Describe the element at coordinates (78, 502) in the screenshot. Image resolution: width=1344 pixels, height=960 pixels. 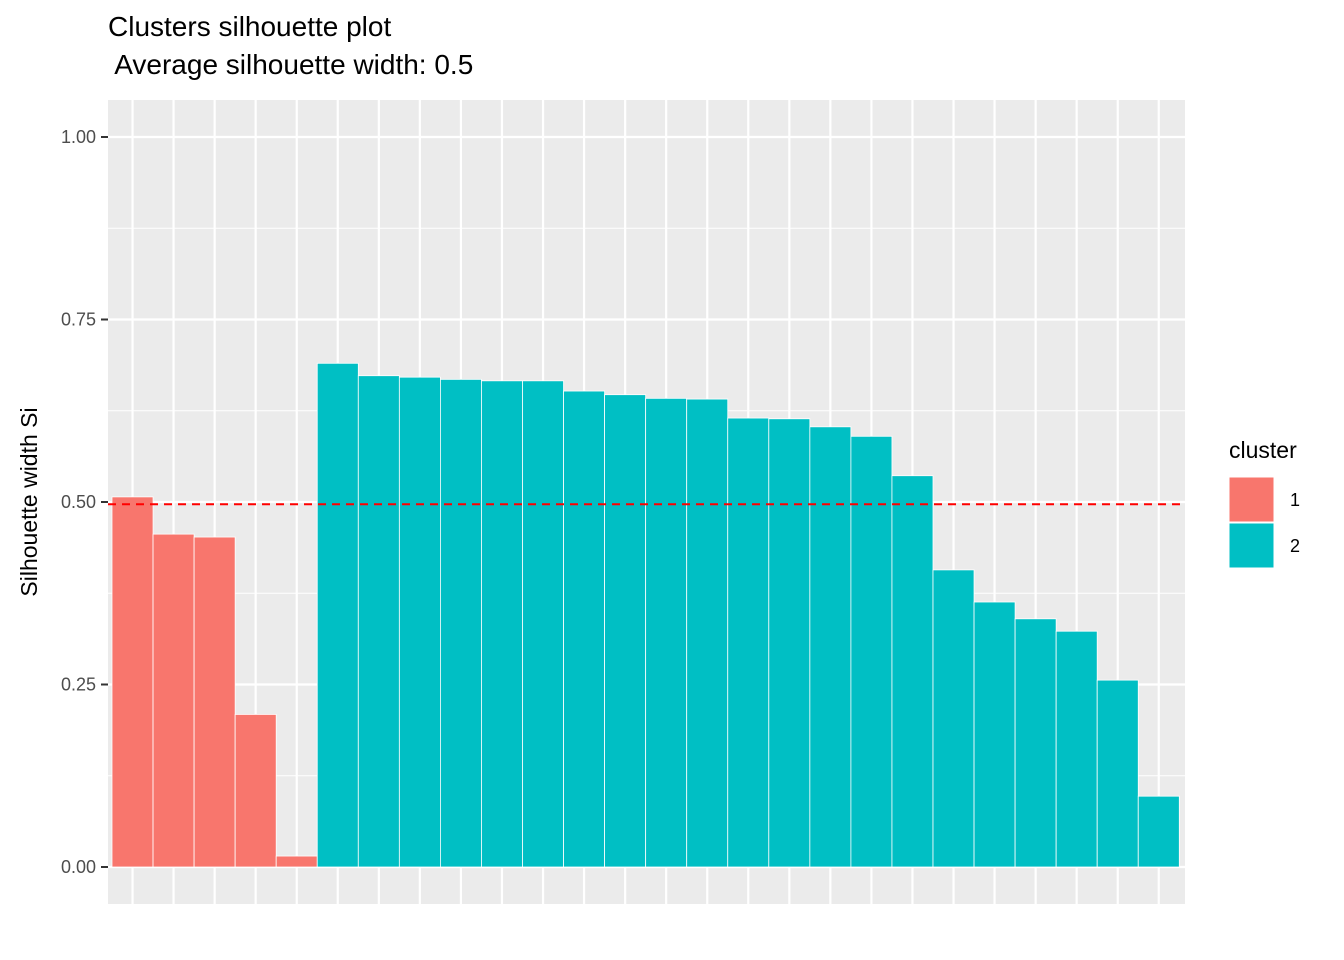
I see `y-tick-label: 0.50` at that location.